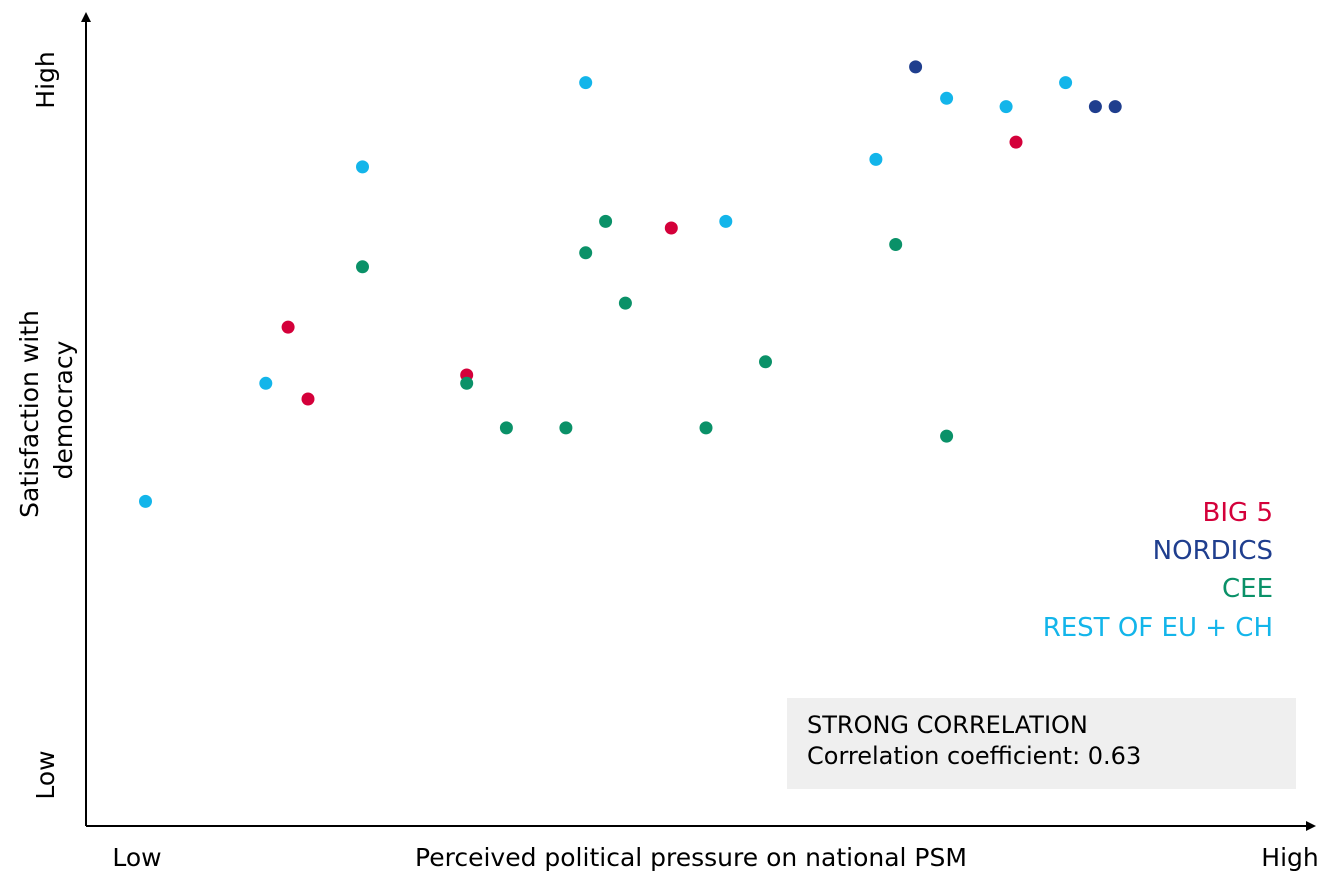  Describe the element at coordinates (45, 774) in the screenshot. I see `y-tick-low: Low` at that location.